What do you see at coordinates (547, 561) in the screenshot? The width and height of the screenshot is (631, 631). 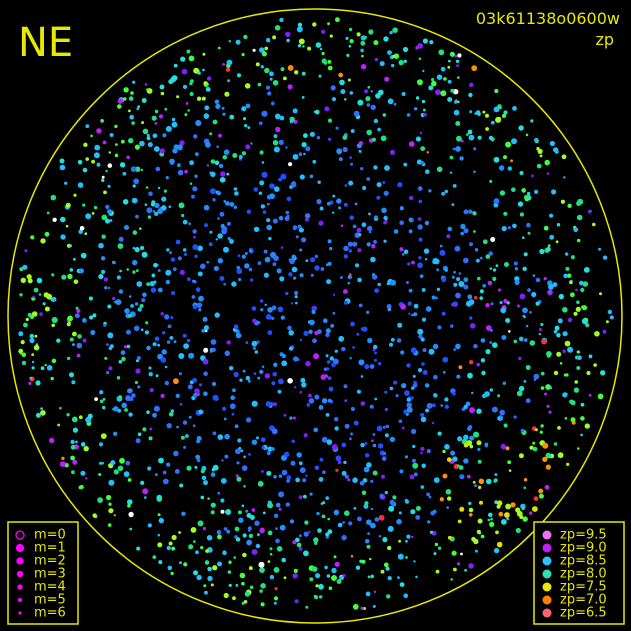 I see `legend-symbol` at bounding box center [547, 561].